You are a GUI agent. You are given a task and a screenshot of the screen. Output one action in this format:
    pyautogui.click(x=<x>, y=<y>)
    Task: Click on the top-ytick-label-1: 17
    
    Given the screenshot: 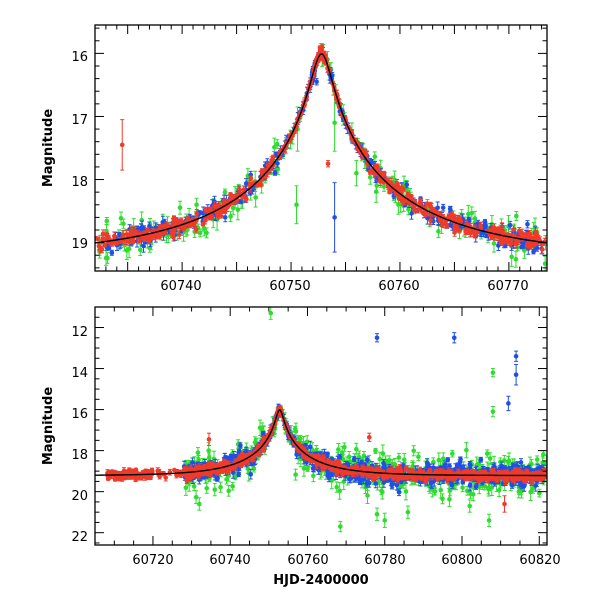 What is the action you would take?
    pyautogui.click(x=79, y=120)
    